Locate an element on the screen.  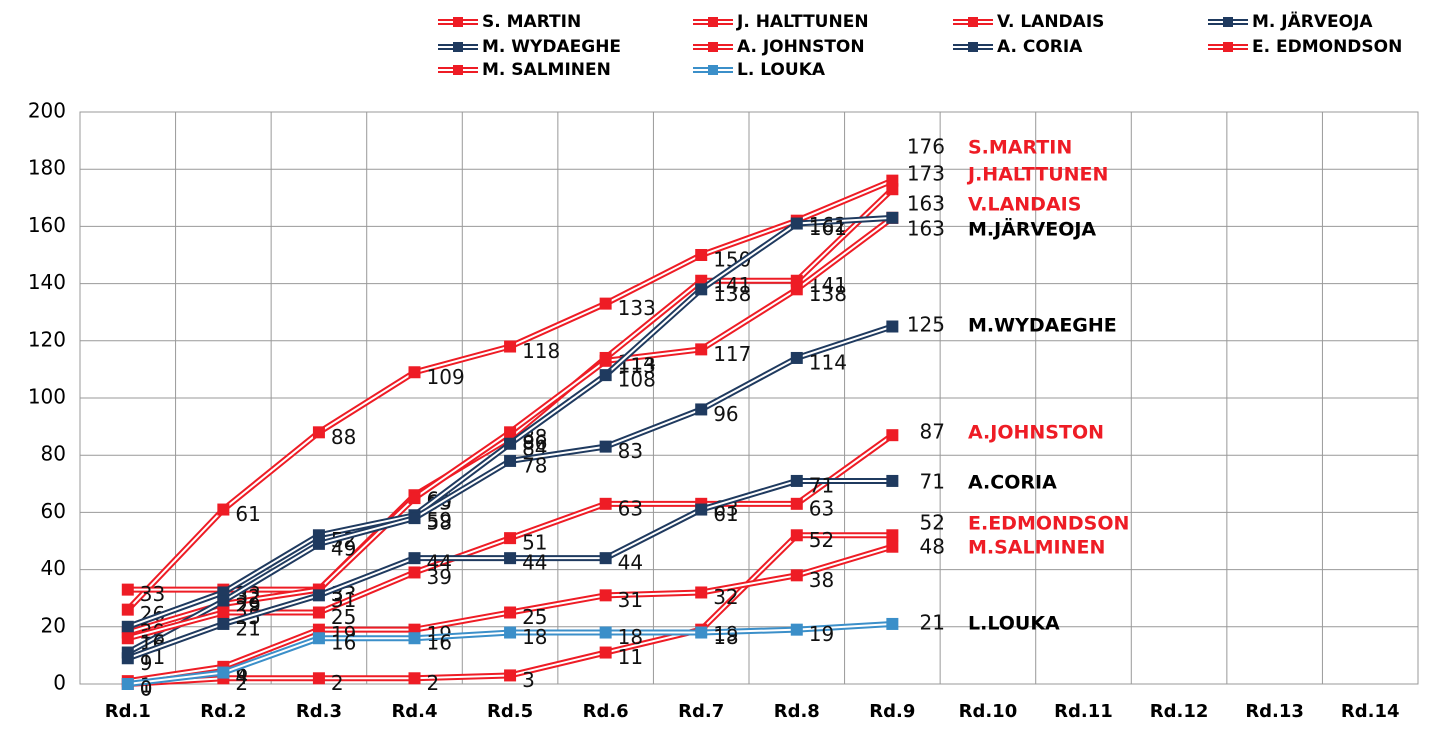
end-name-label: E.EDMONDSON is located at coordinates (1048, 524).